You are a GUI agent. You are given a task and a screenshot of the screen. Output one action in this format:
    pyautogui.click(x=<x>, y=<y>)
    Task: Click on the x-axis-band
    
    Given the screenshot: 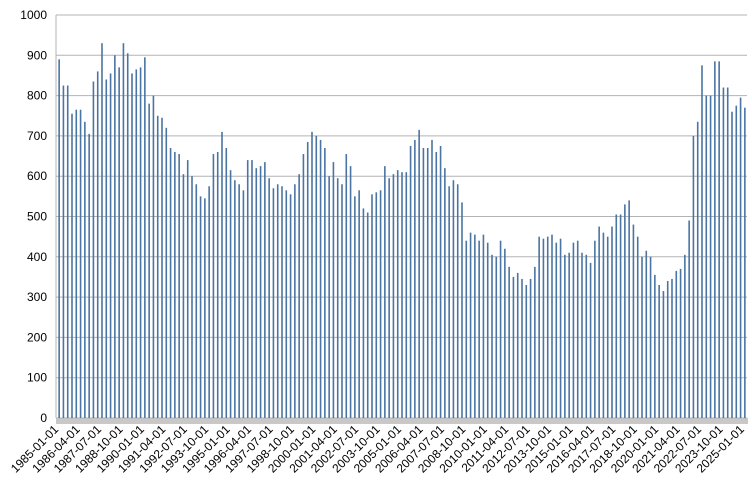 What is the action you would take?
    pyautogui.click(x=402, y=421)
    